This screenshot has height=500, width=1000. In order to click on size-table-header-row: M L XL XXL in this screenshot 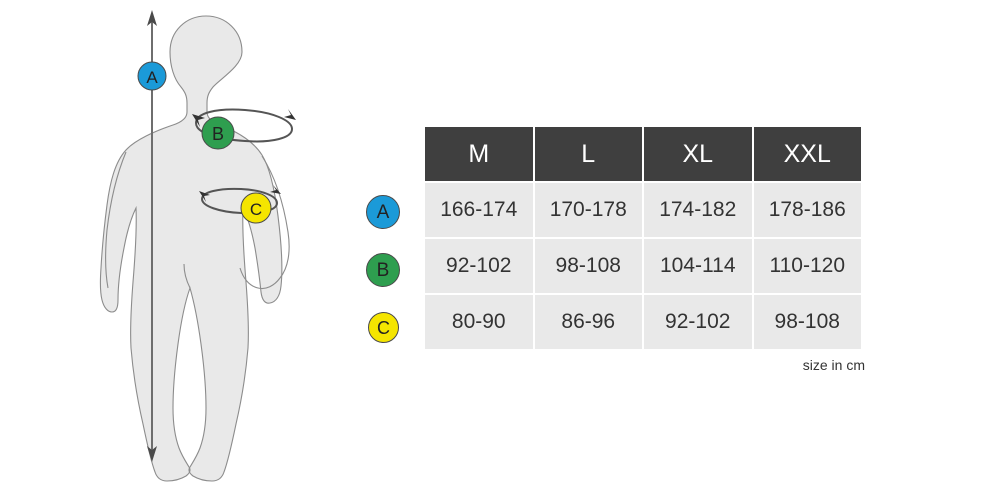, I will do `click(643, 154)`.